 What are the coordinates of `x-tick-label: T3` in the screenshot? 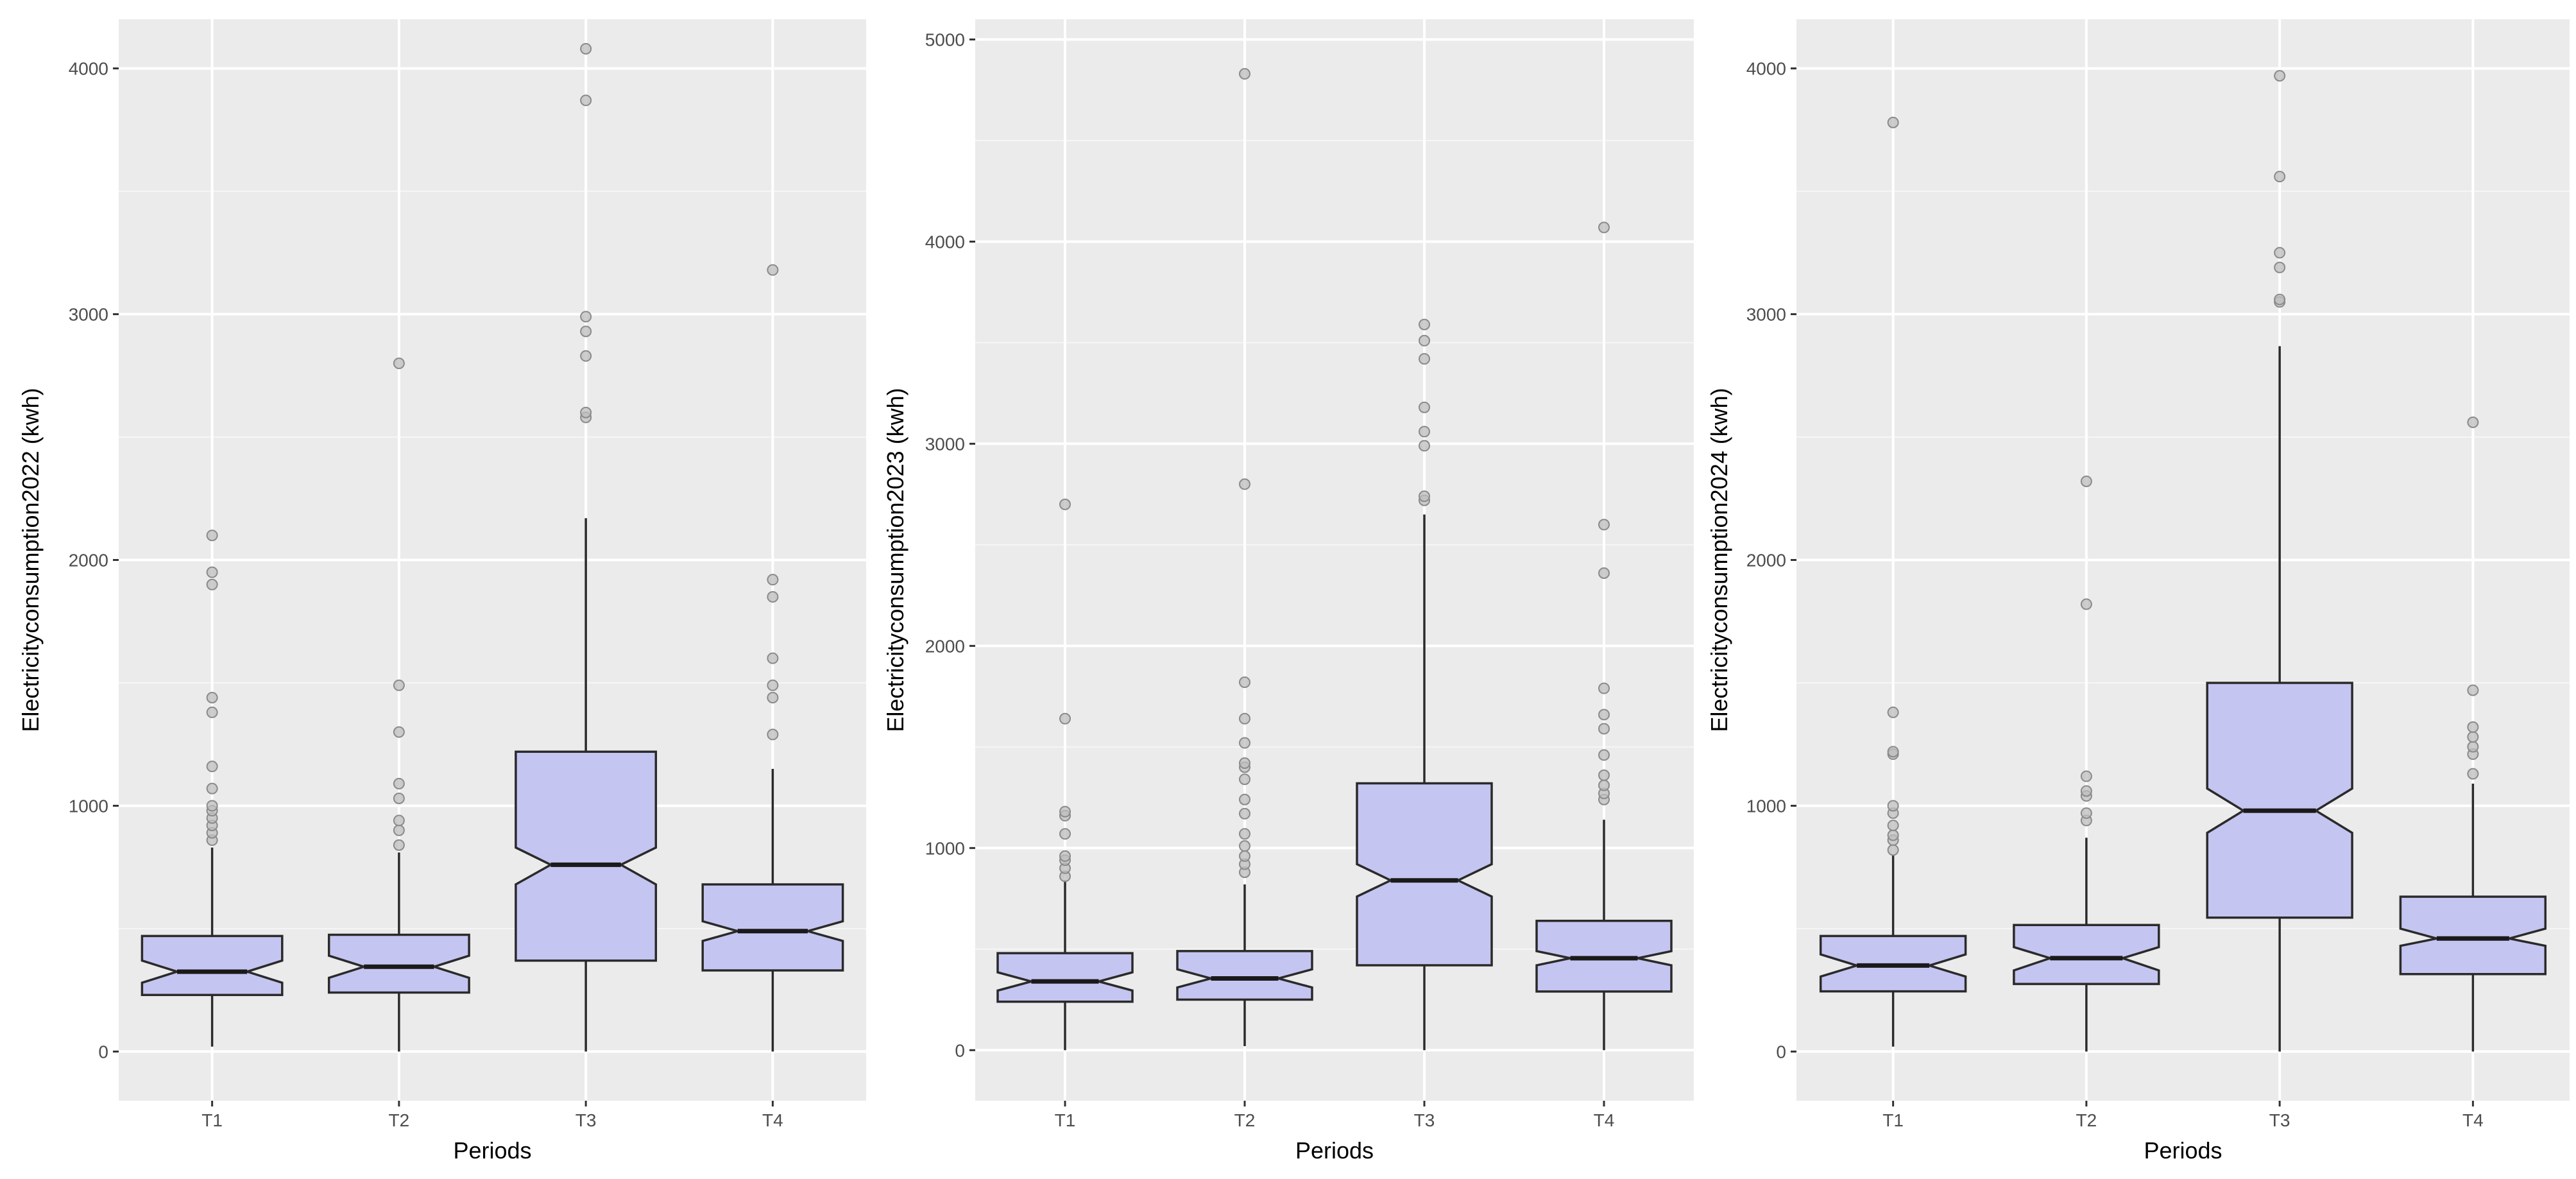 It's located at (1425, 1120).